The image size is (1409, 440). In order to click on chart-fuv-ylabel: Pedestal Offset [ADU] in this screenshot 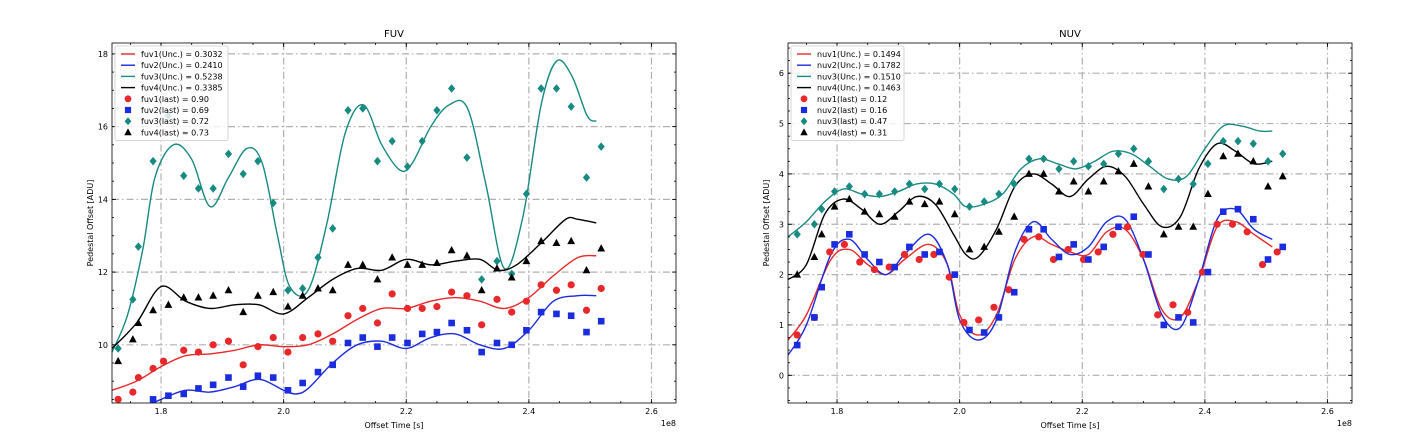, I will do `click(90, 223)`.